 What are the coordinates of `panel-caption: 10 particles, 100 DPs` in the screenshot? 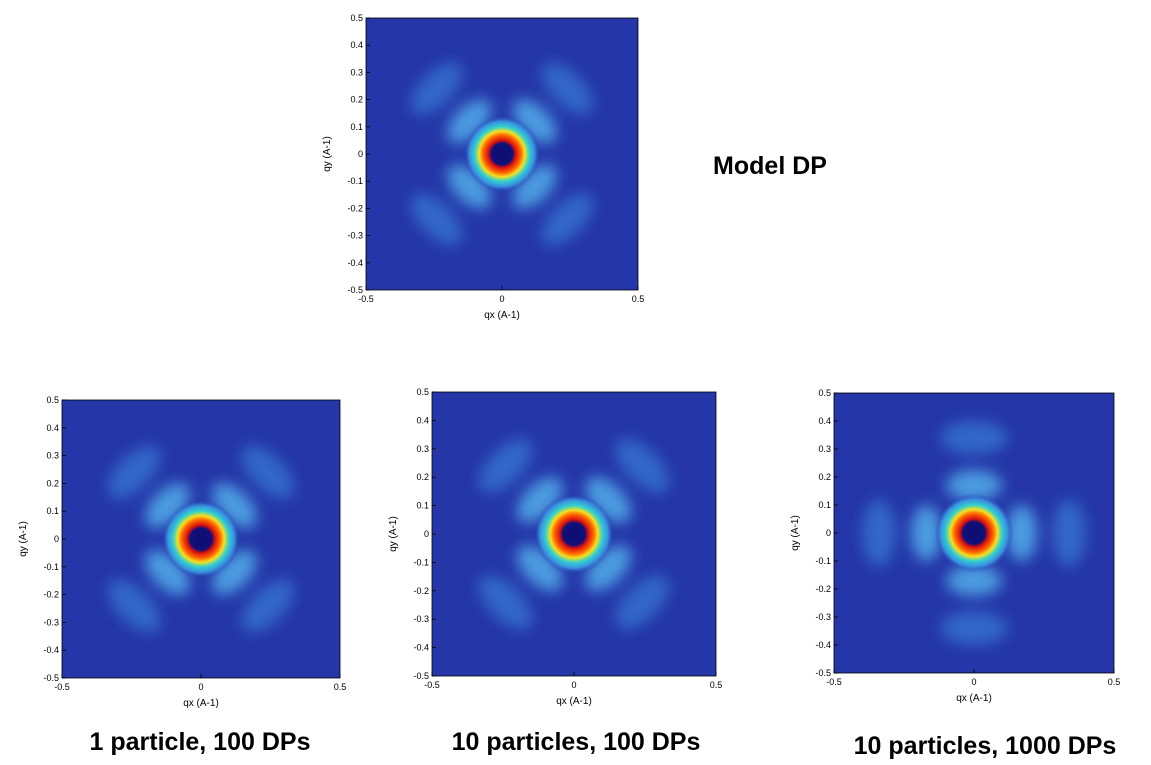 It's located at (576, 742).